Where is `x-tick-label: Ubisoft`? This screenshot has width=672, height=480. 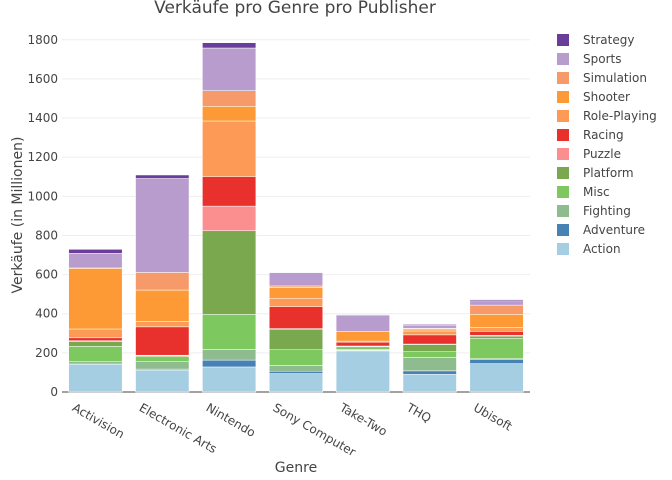
x-tick-label: Ubisoft is located at coordinates (493, 416).